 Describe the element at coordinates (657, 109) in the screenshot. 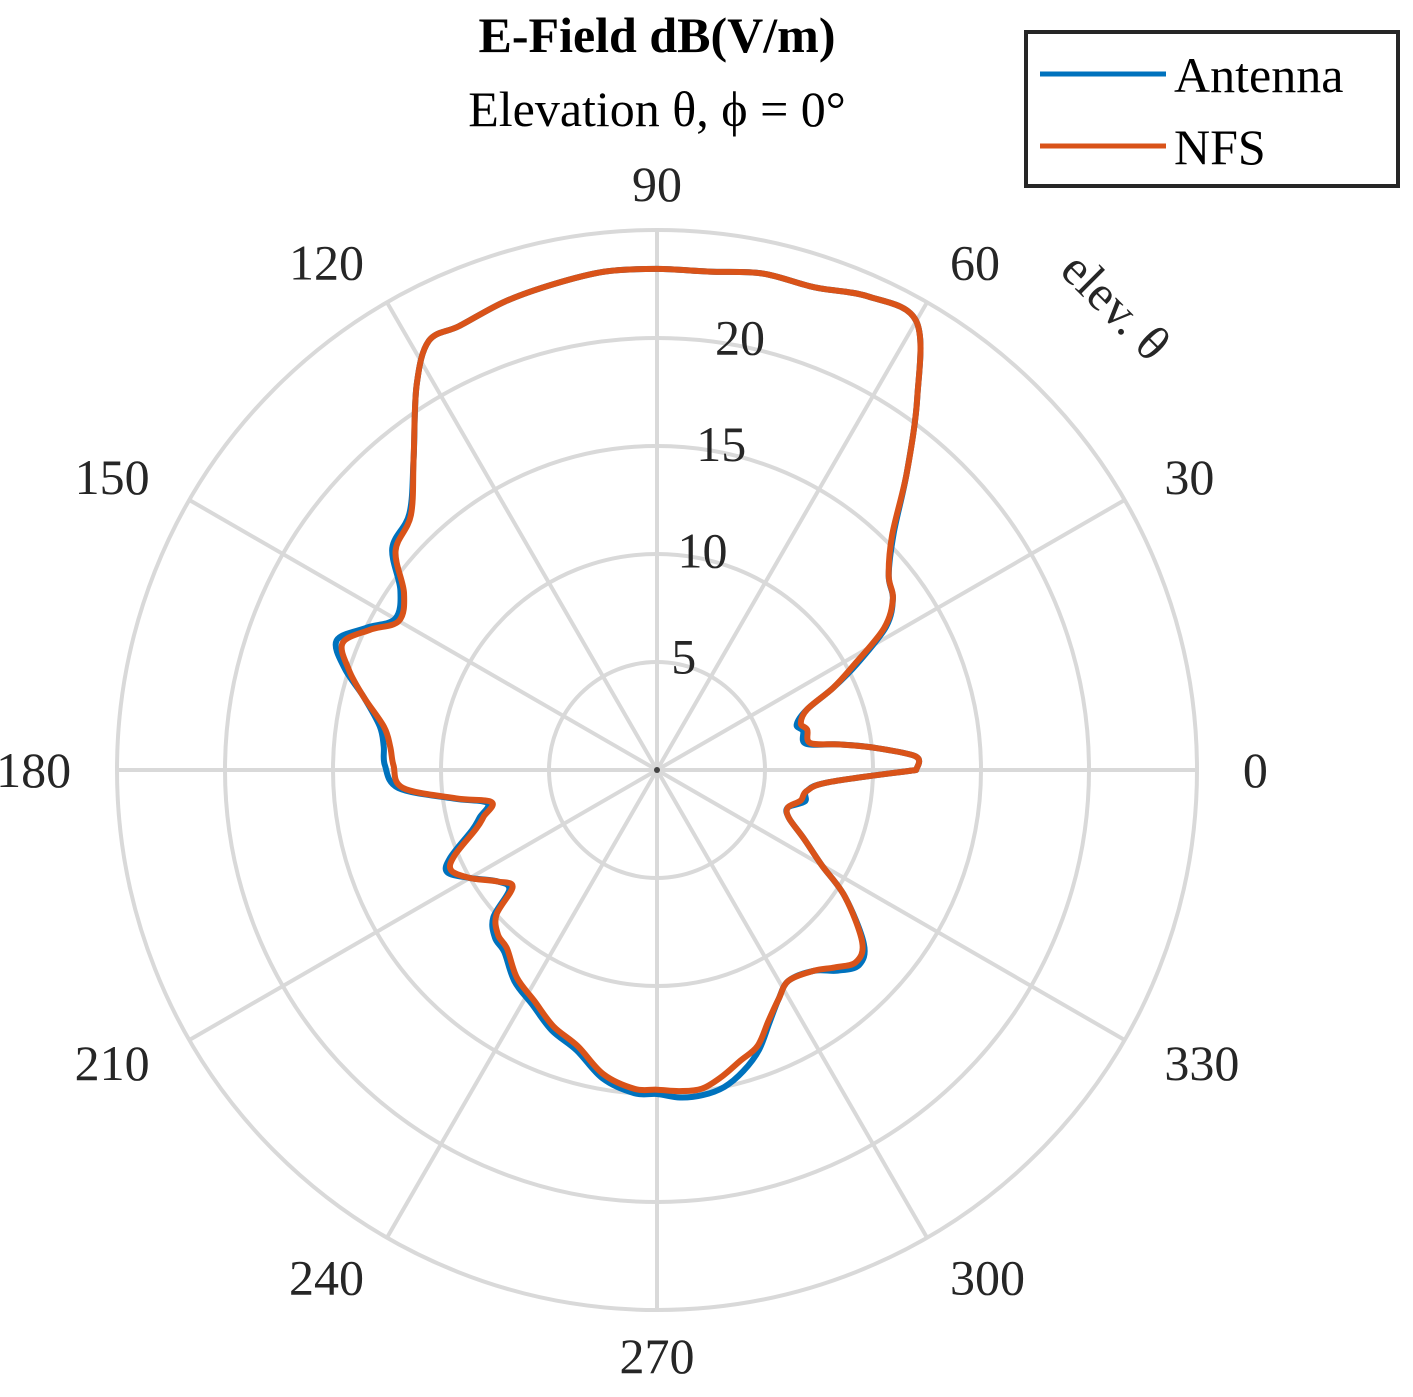

I see `chart-subtitle: Elevation θ, ϕ = 0°` at that location.